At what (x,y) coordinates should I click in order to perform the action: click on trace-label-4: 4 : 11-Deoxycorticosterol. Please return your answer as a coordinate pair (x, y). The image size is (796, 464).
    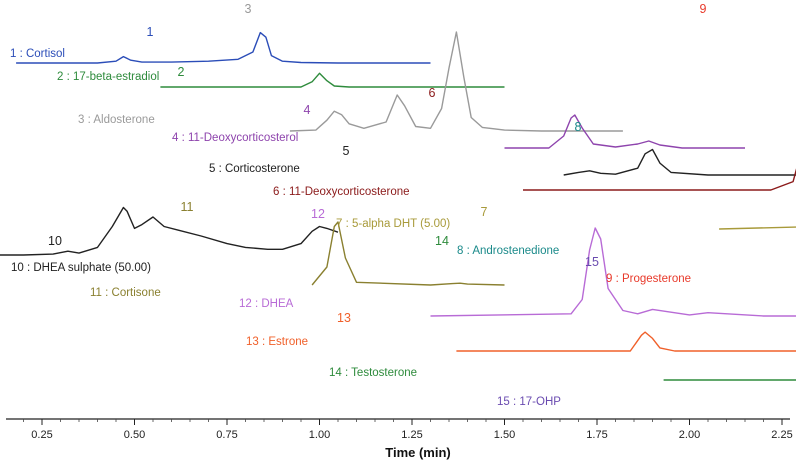
    Looking at the image, I should click on (235, 138).